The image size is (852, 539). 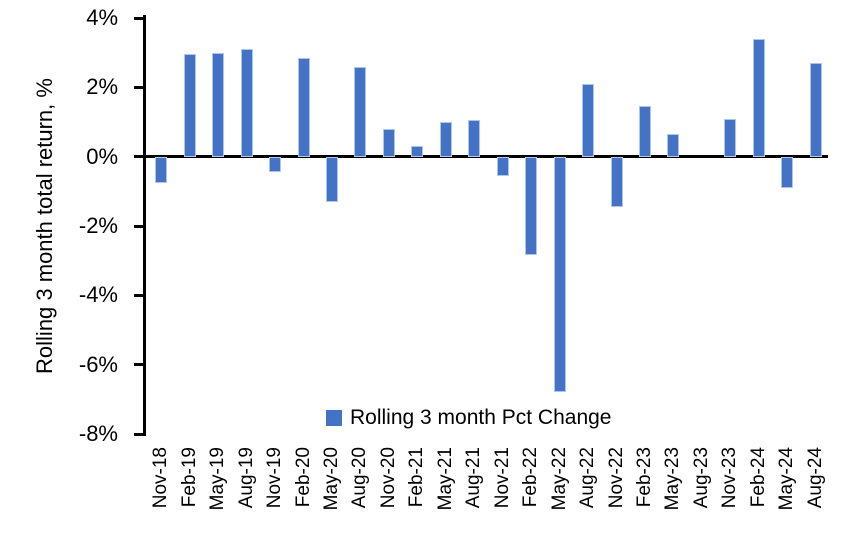 I want to click on y-tick-label: 0%, so click(x=102, y=156).